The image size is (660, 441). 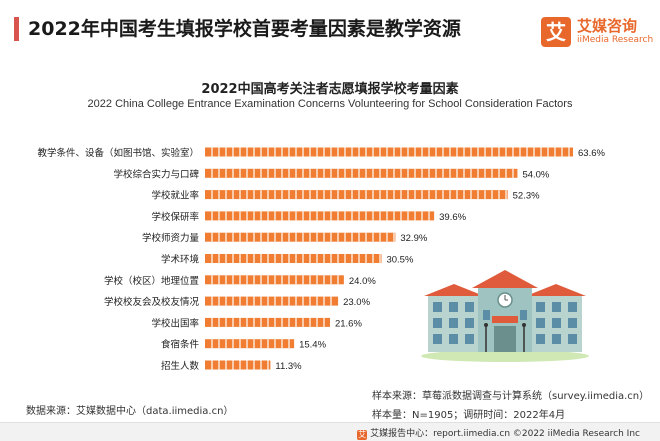 I want to click on value-label: 23.0%, so click(x=356, y=302).